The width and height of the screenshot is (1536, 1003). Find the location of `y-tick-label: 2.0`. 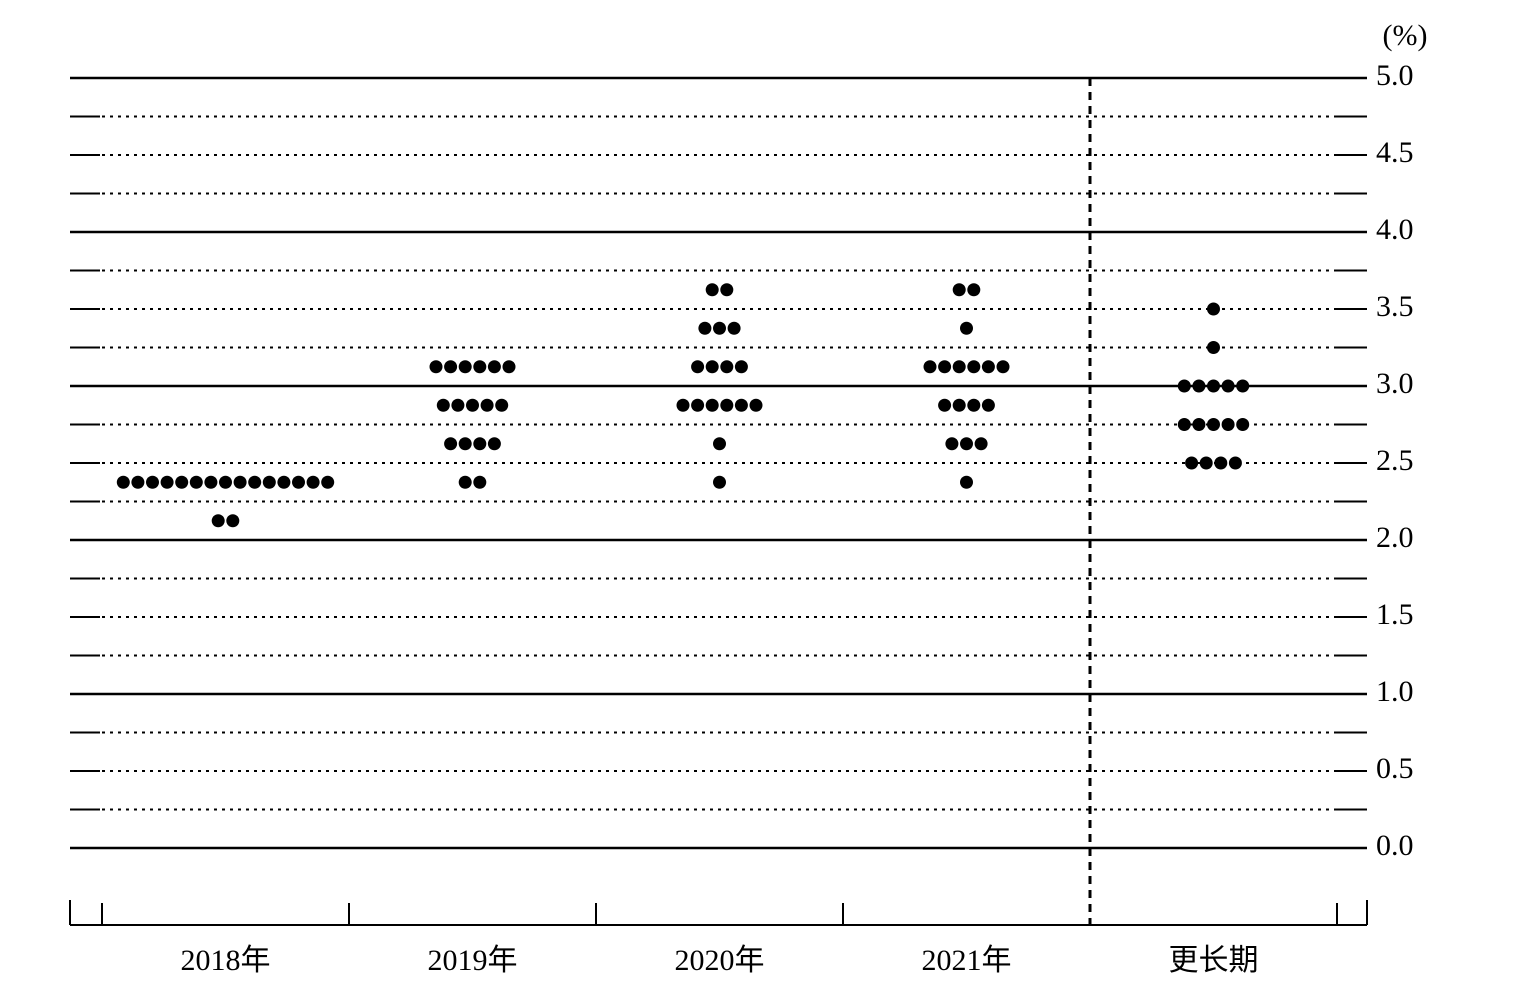

y-tick-label: 2.0 is located at coordinates (1395, 537).